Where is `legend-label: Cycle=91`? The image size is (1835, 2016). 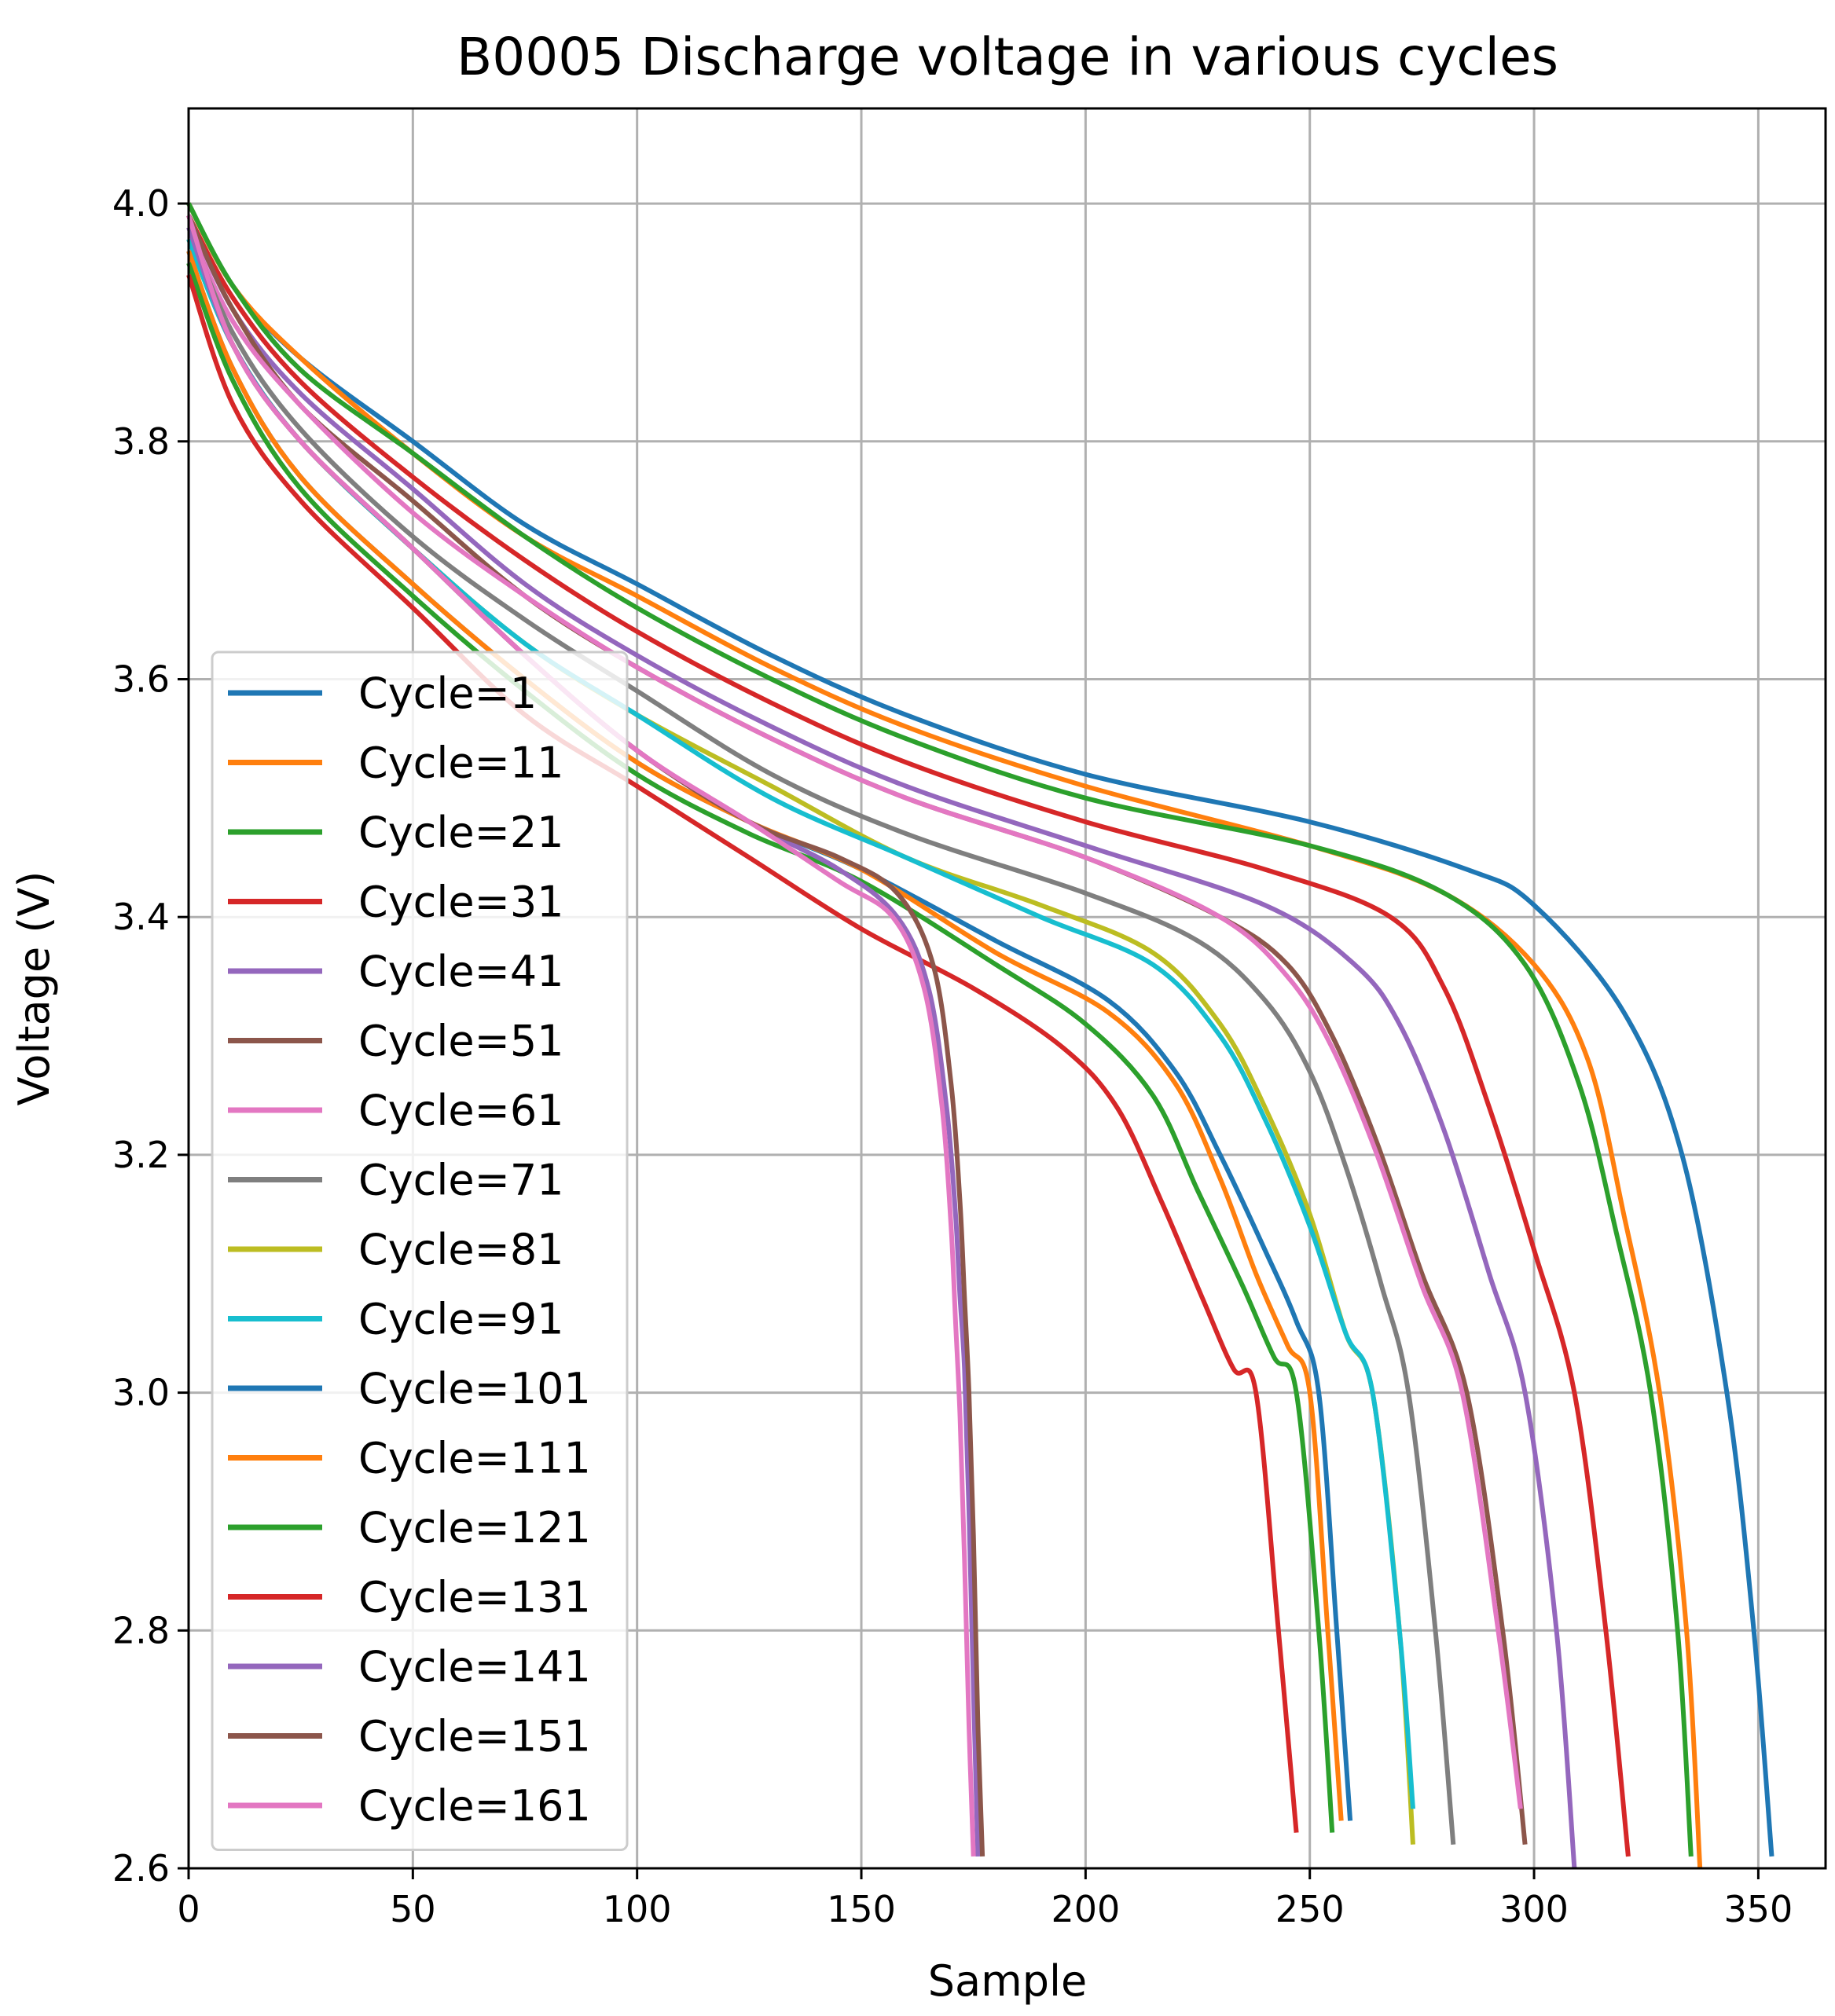
legend-label: Cycle=91 is located at coordinates (461, 1319).